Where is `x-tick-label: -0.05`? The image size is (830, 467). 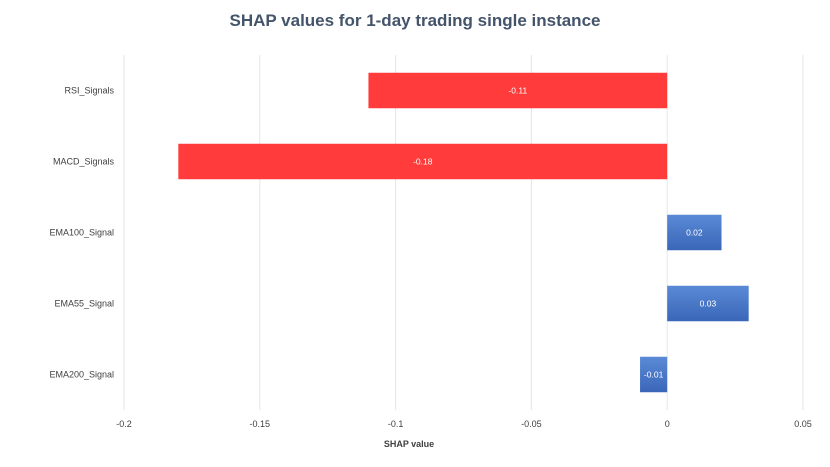
x-tick-label: -0.05 is located at coordinates (531, 424).